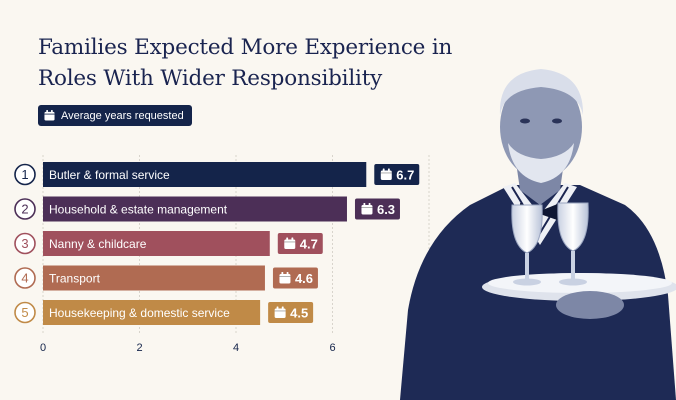 The image size is (676, 400). I want to click on rank-number: 1, so click(24, 174).